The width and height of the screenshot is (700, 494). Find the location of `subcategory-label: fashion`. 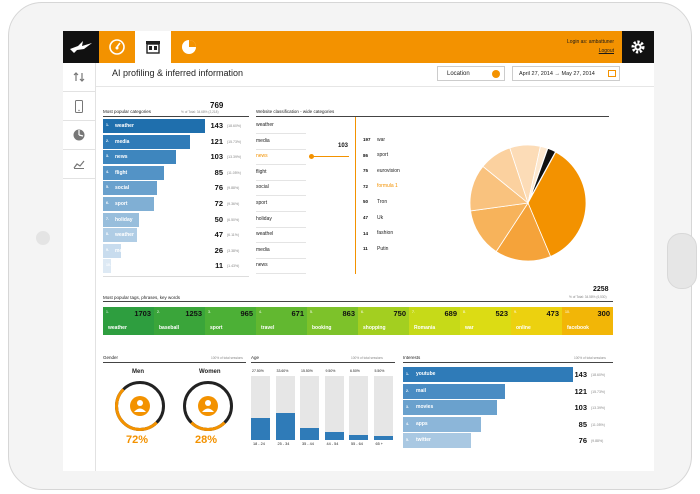

subcategory-label: fashion is located at coordinates (385, 233).